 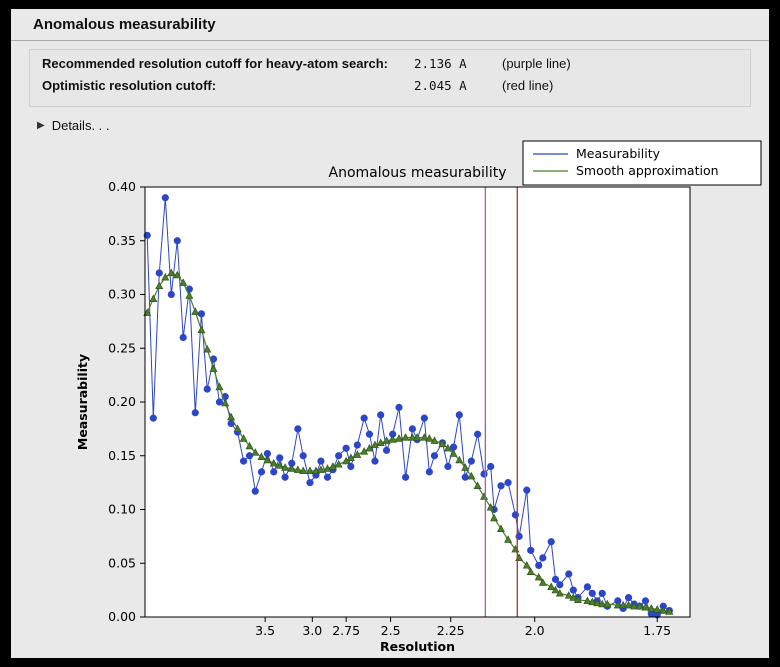 What do you see at coordinates (129, 85) in the screenshot?
I see `optimistic-cutoff-label: Optimistic resolution cutoff:` at bounding box center [129, 85].